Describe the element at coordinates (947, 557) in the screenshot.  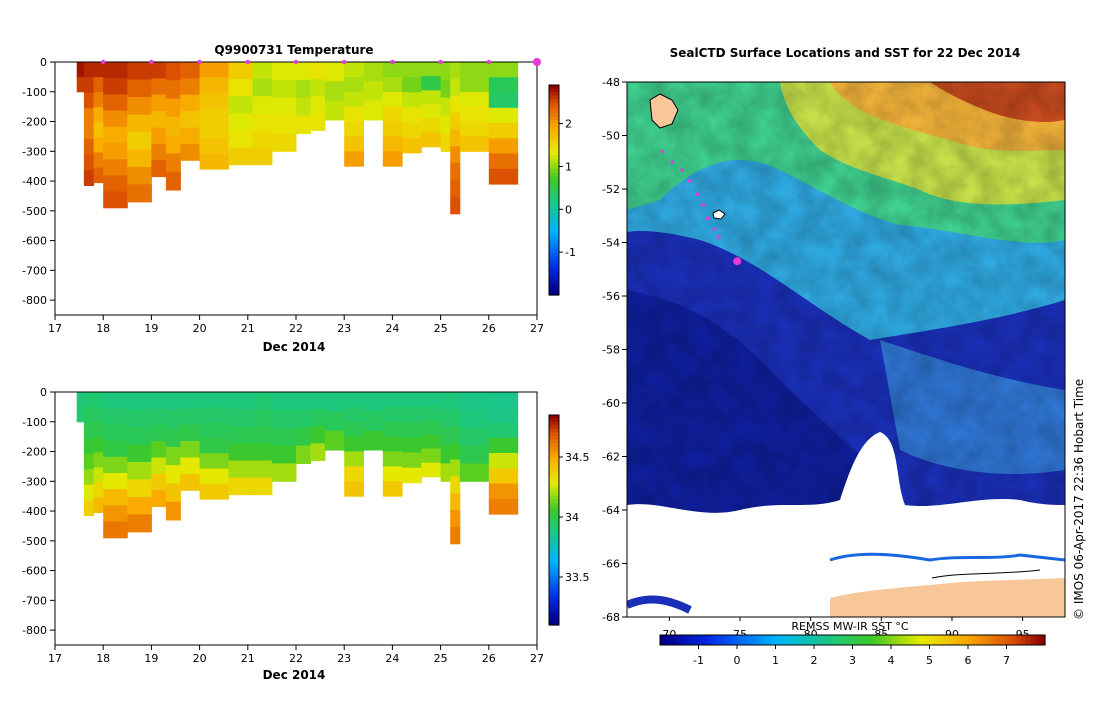
I see `coastal-sst-ring` at that location.